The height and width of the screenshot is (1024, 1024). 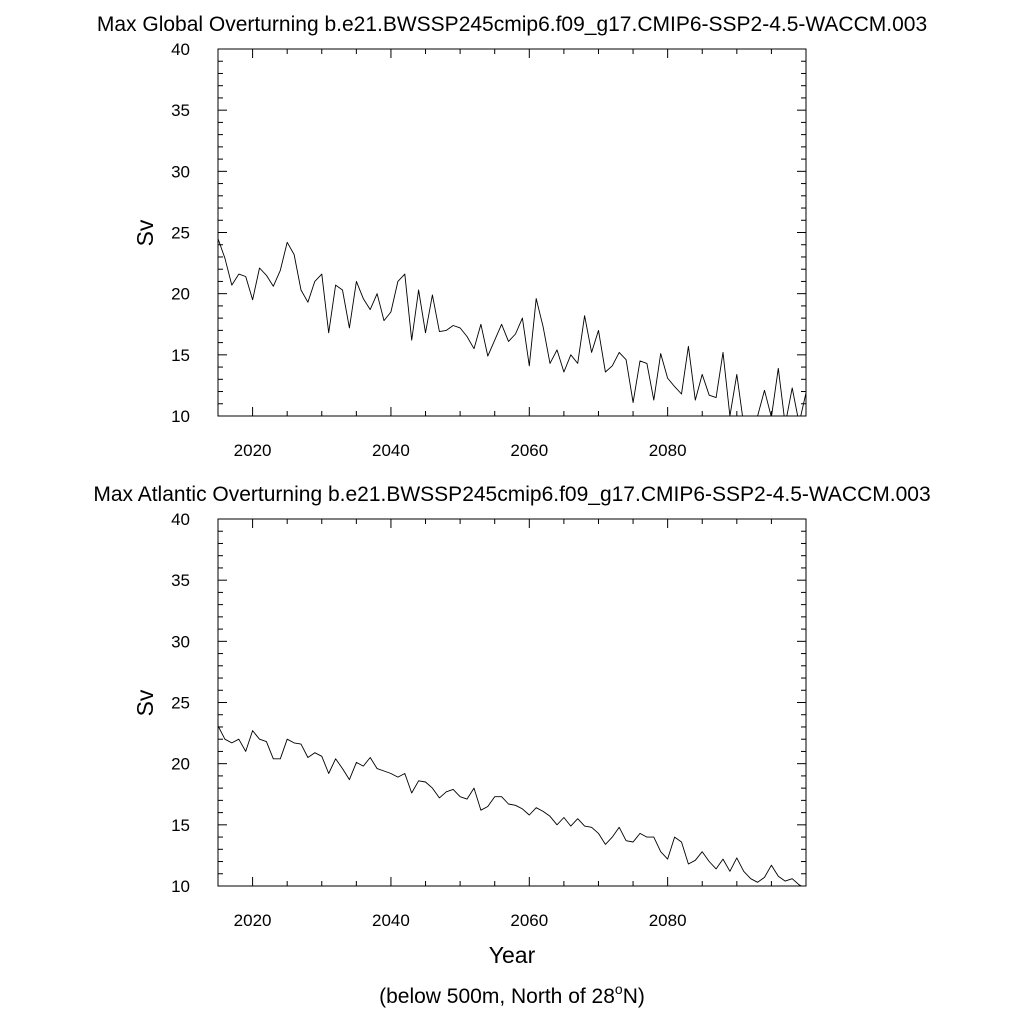 I want to click on x-axis-label: Year, so click(x=512, y=955).